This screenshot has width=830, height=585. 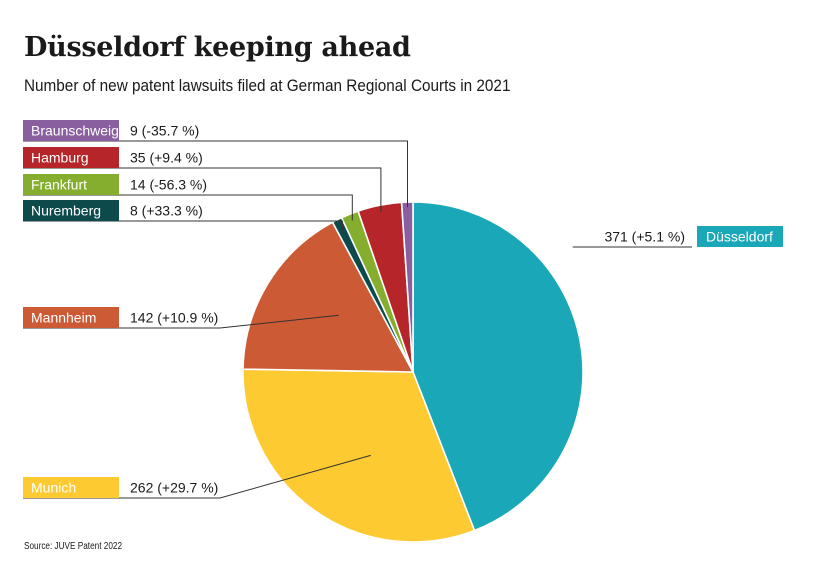 I want to click on slice-name-braunschweig: Braunschweig, so click(x=75, y=131).